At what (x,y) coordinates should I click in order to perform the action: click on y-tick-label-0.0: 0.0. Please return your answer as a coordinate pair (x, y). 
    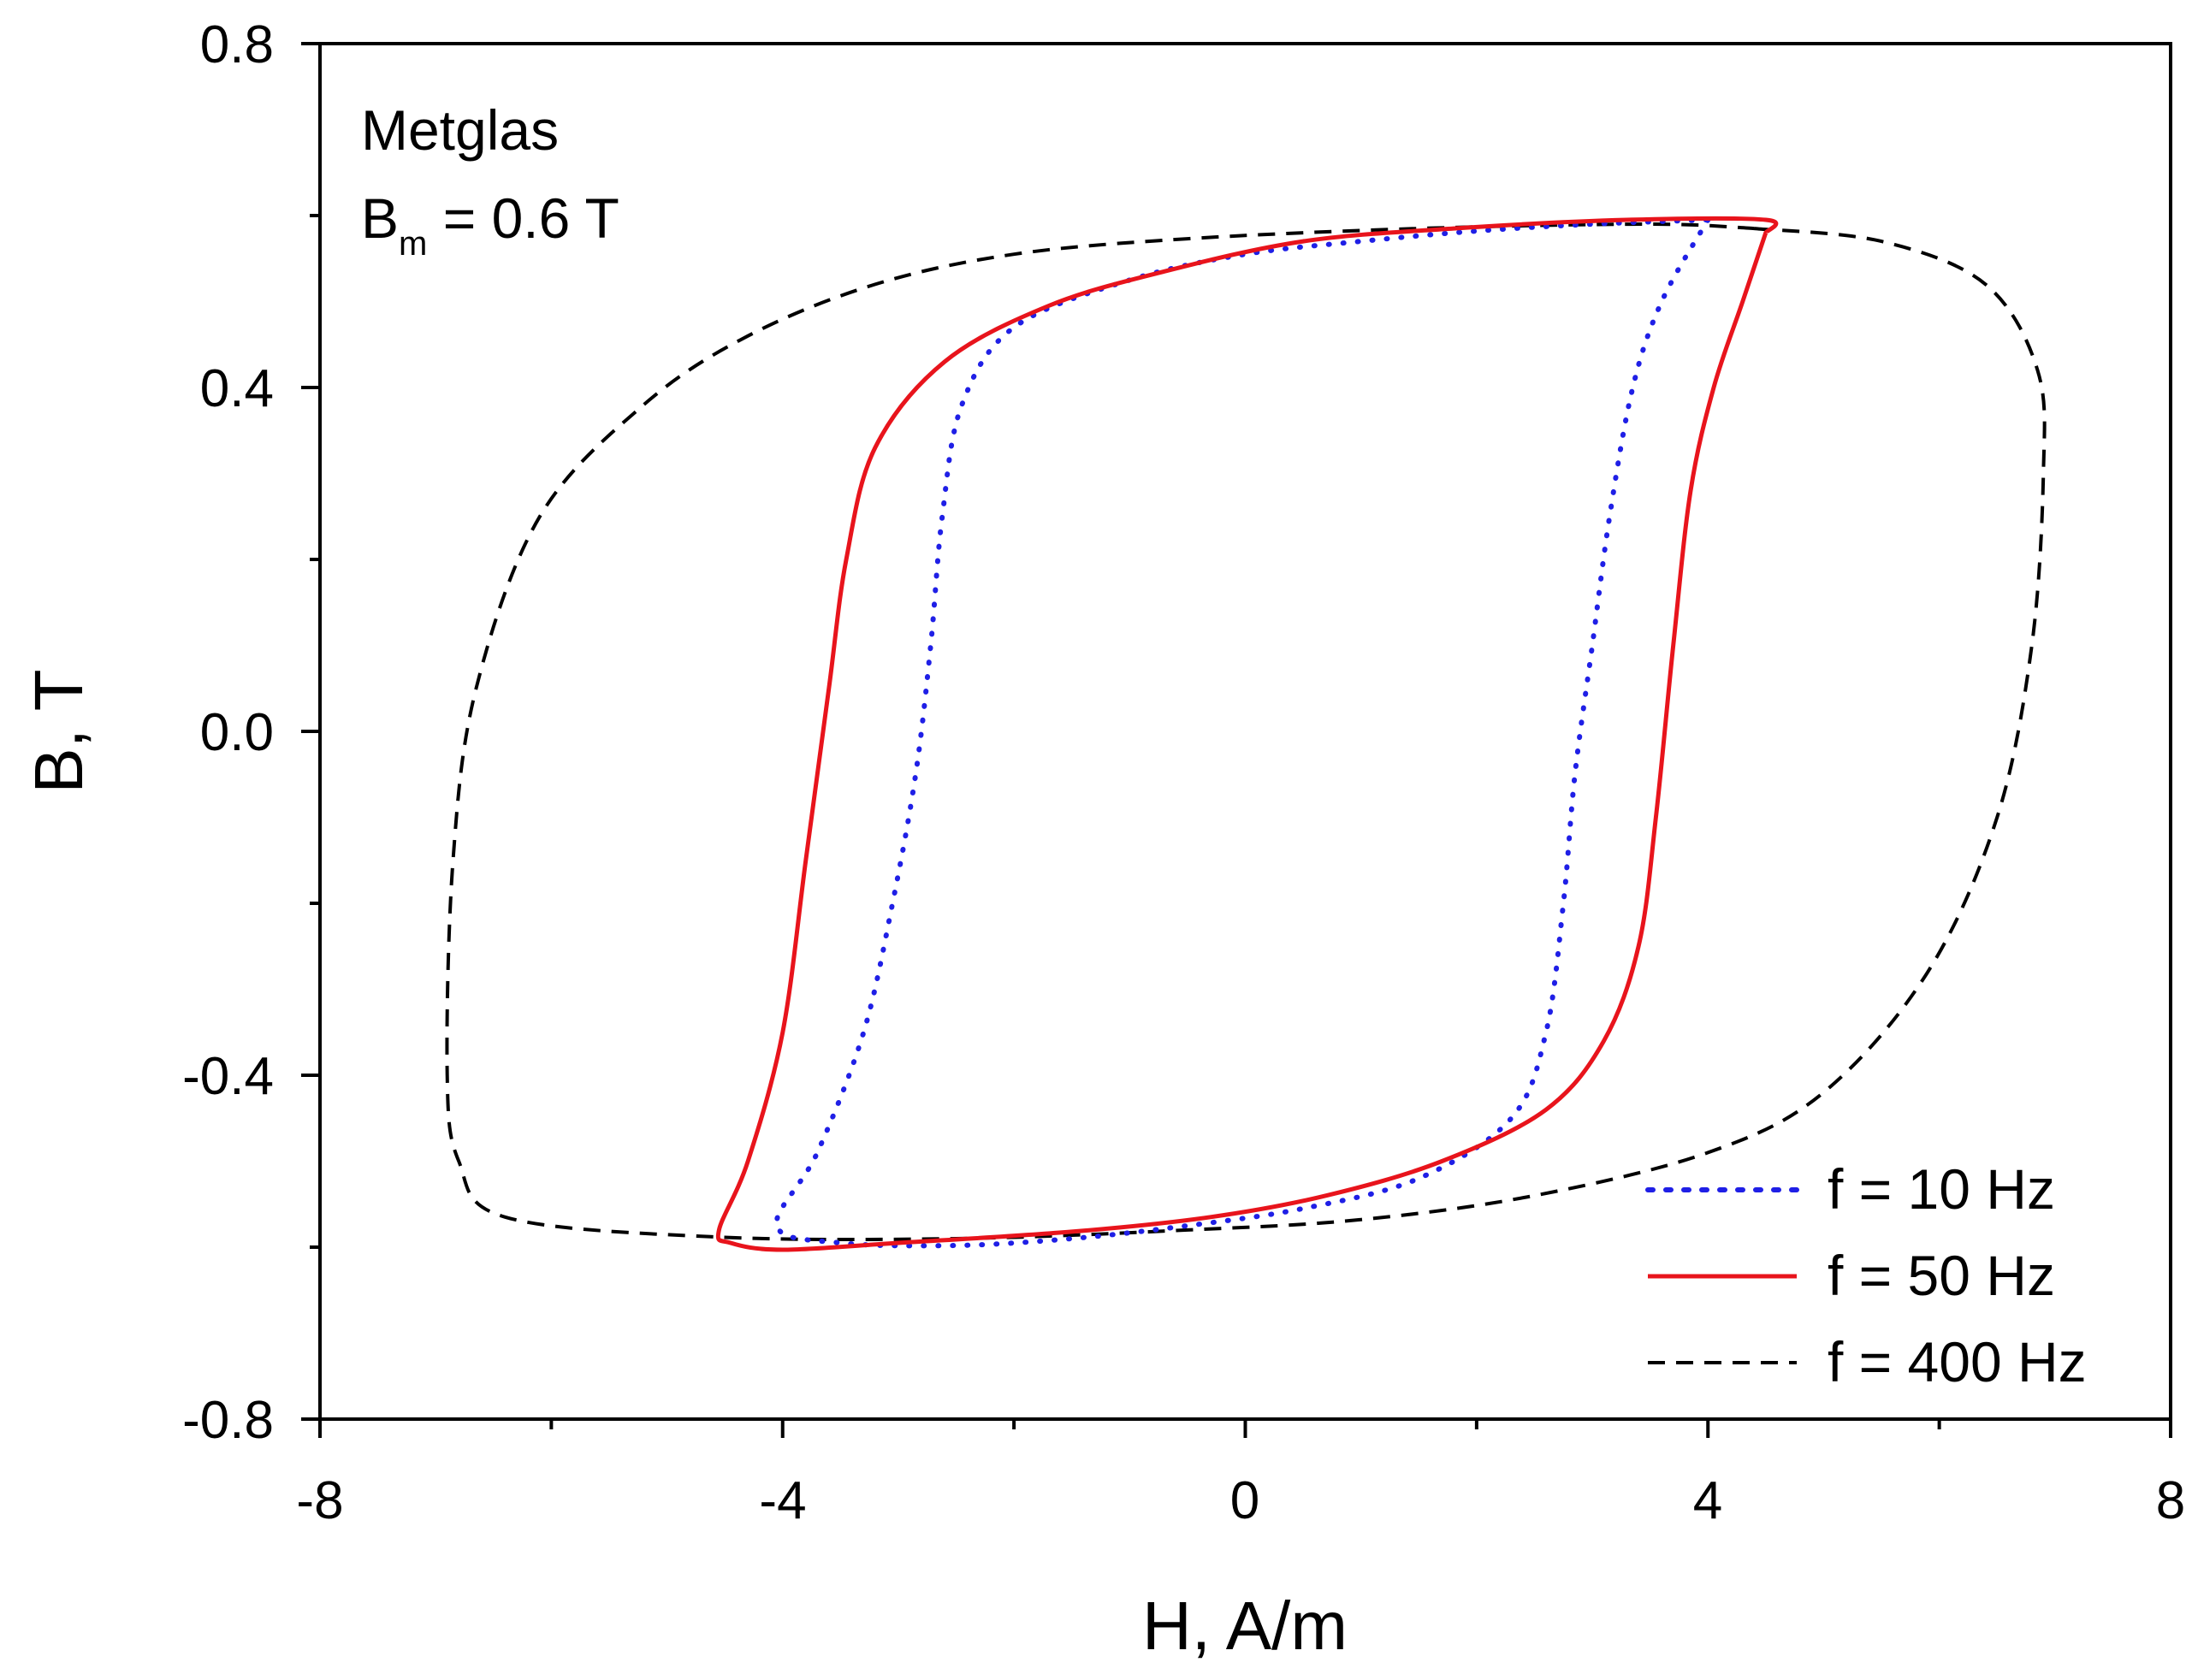
    Looking at the image, I should click on (237, 732).